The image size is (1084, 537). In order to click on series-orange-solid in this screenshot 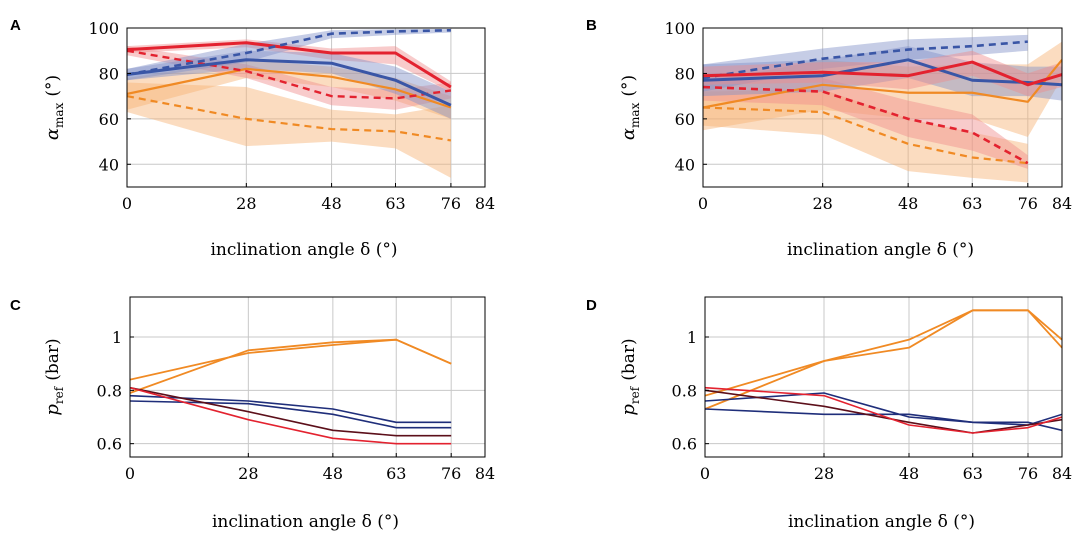, I will do `click(882, 84)`.